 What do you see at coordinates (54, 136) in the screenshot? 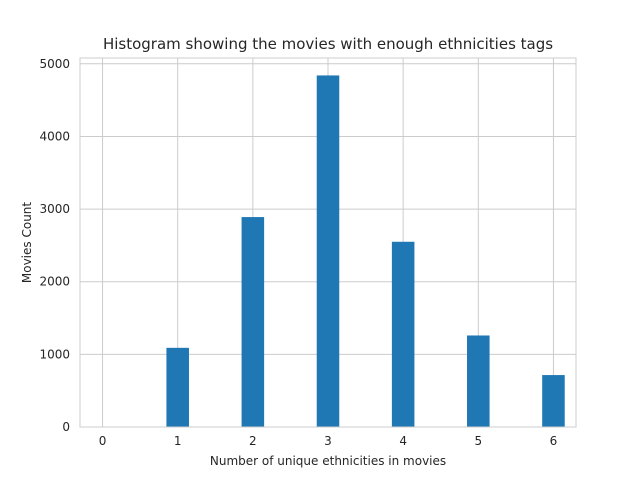
I see `y-tick-label: 4000` at bounding box center [54, 136].